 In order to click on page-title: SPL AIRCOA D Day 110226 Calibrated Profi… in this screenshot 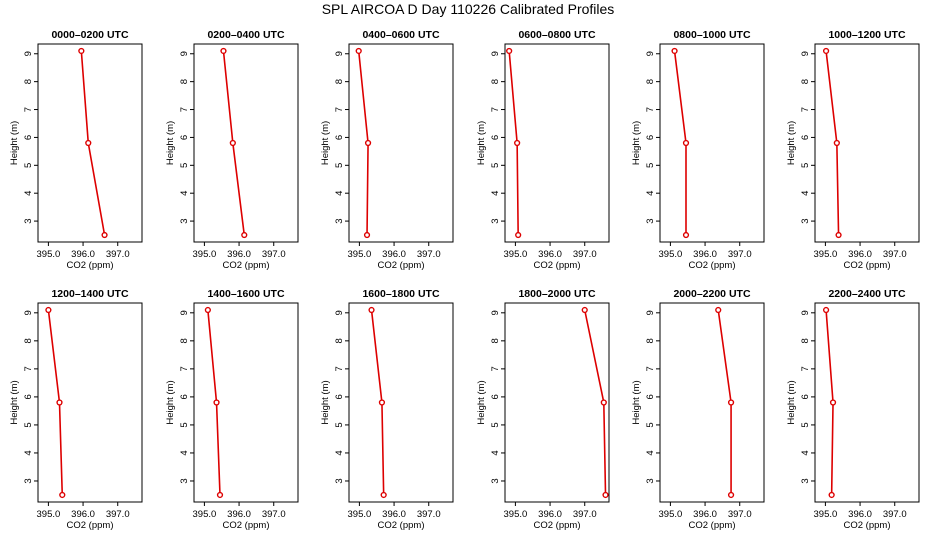, I will do `click(468, 9)`.